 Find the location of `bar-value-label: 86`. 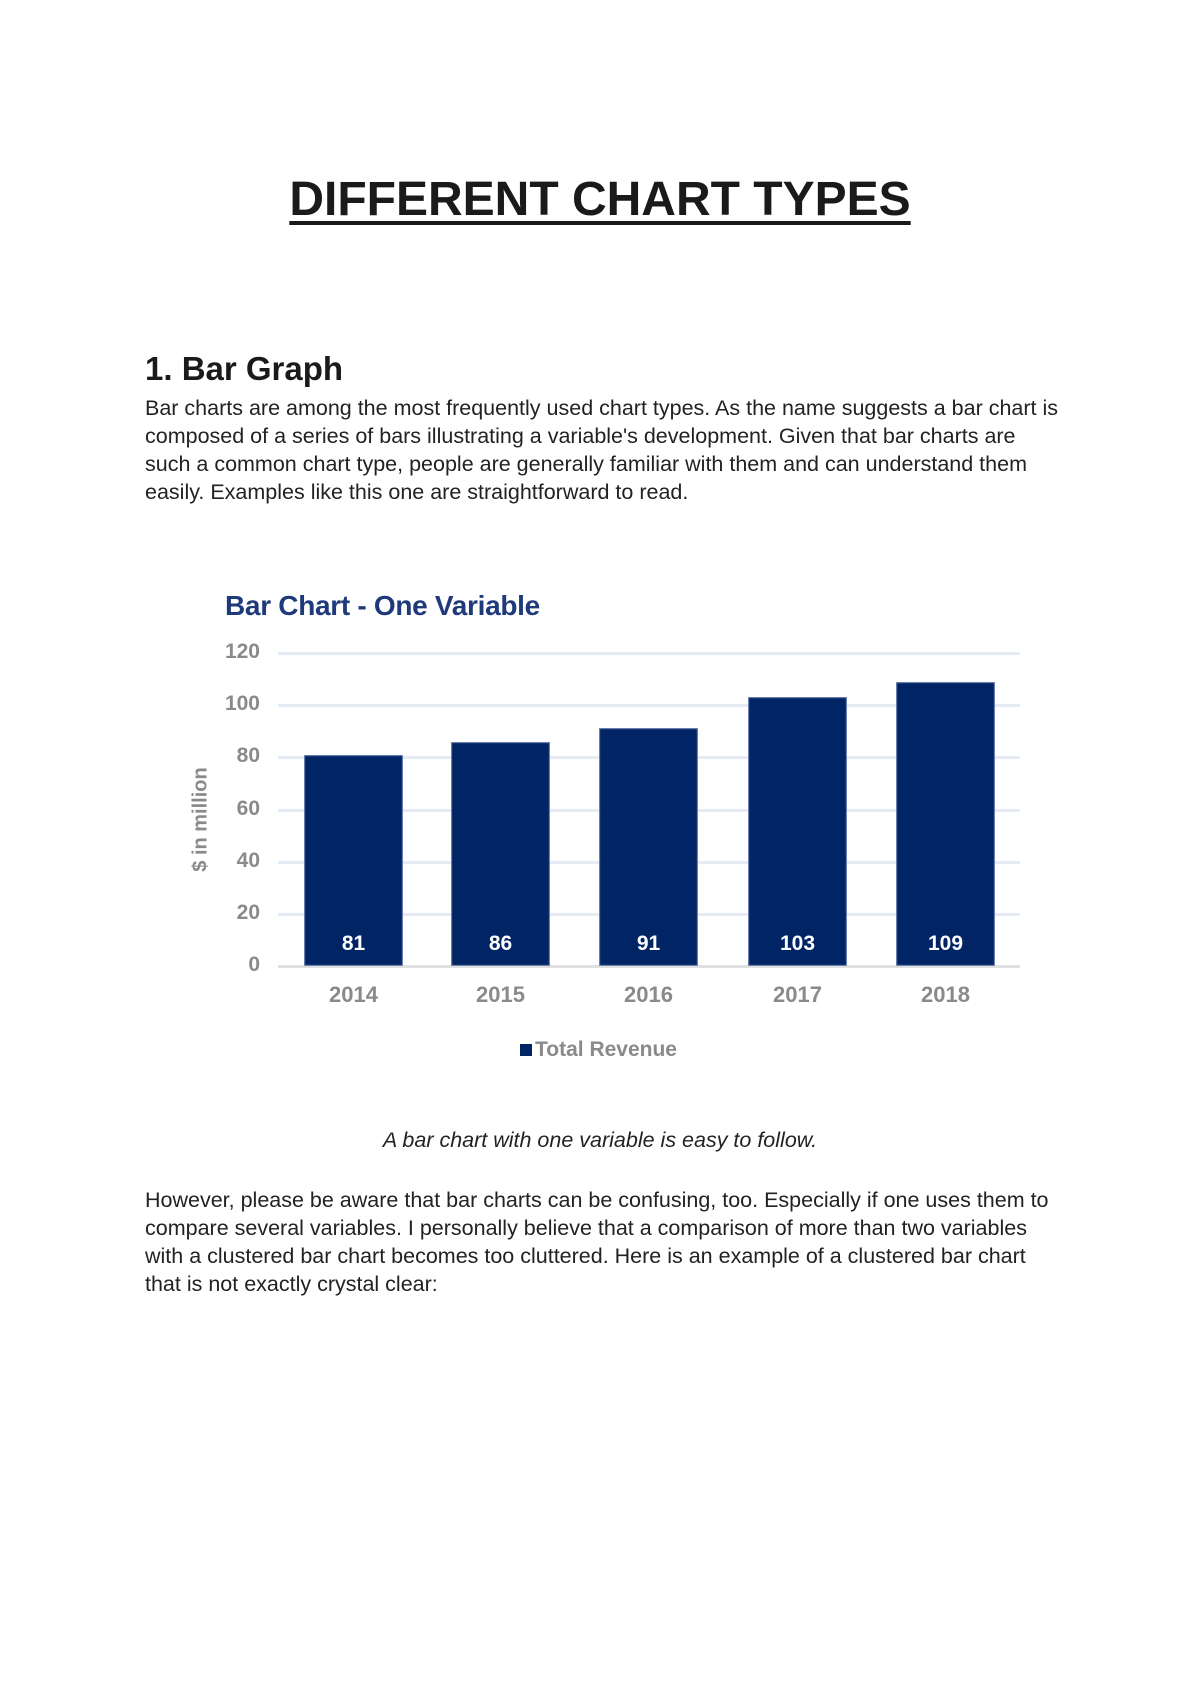

bar-value-label: 86 is located at coordinates (500, 943).